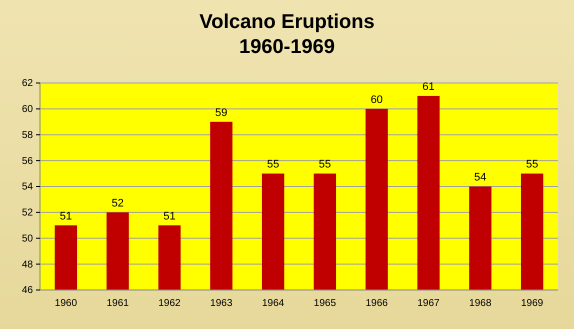  I want to click on y-tick-label: 48, so click(28, 264).